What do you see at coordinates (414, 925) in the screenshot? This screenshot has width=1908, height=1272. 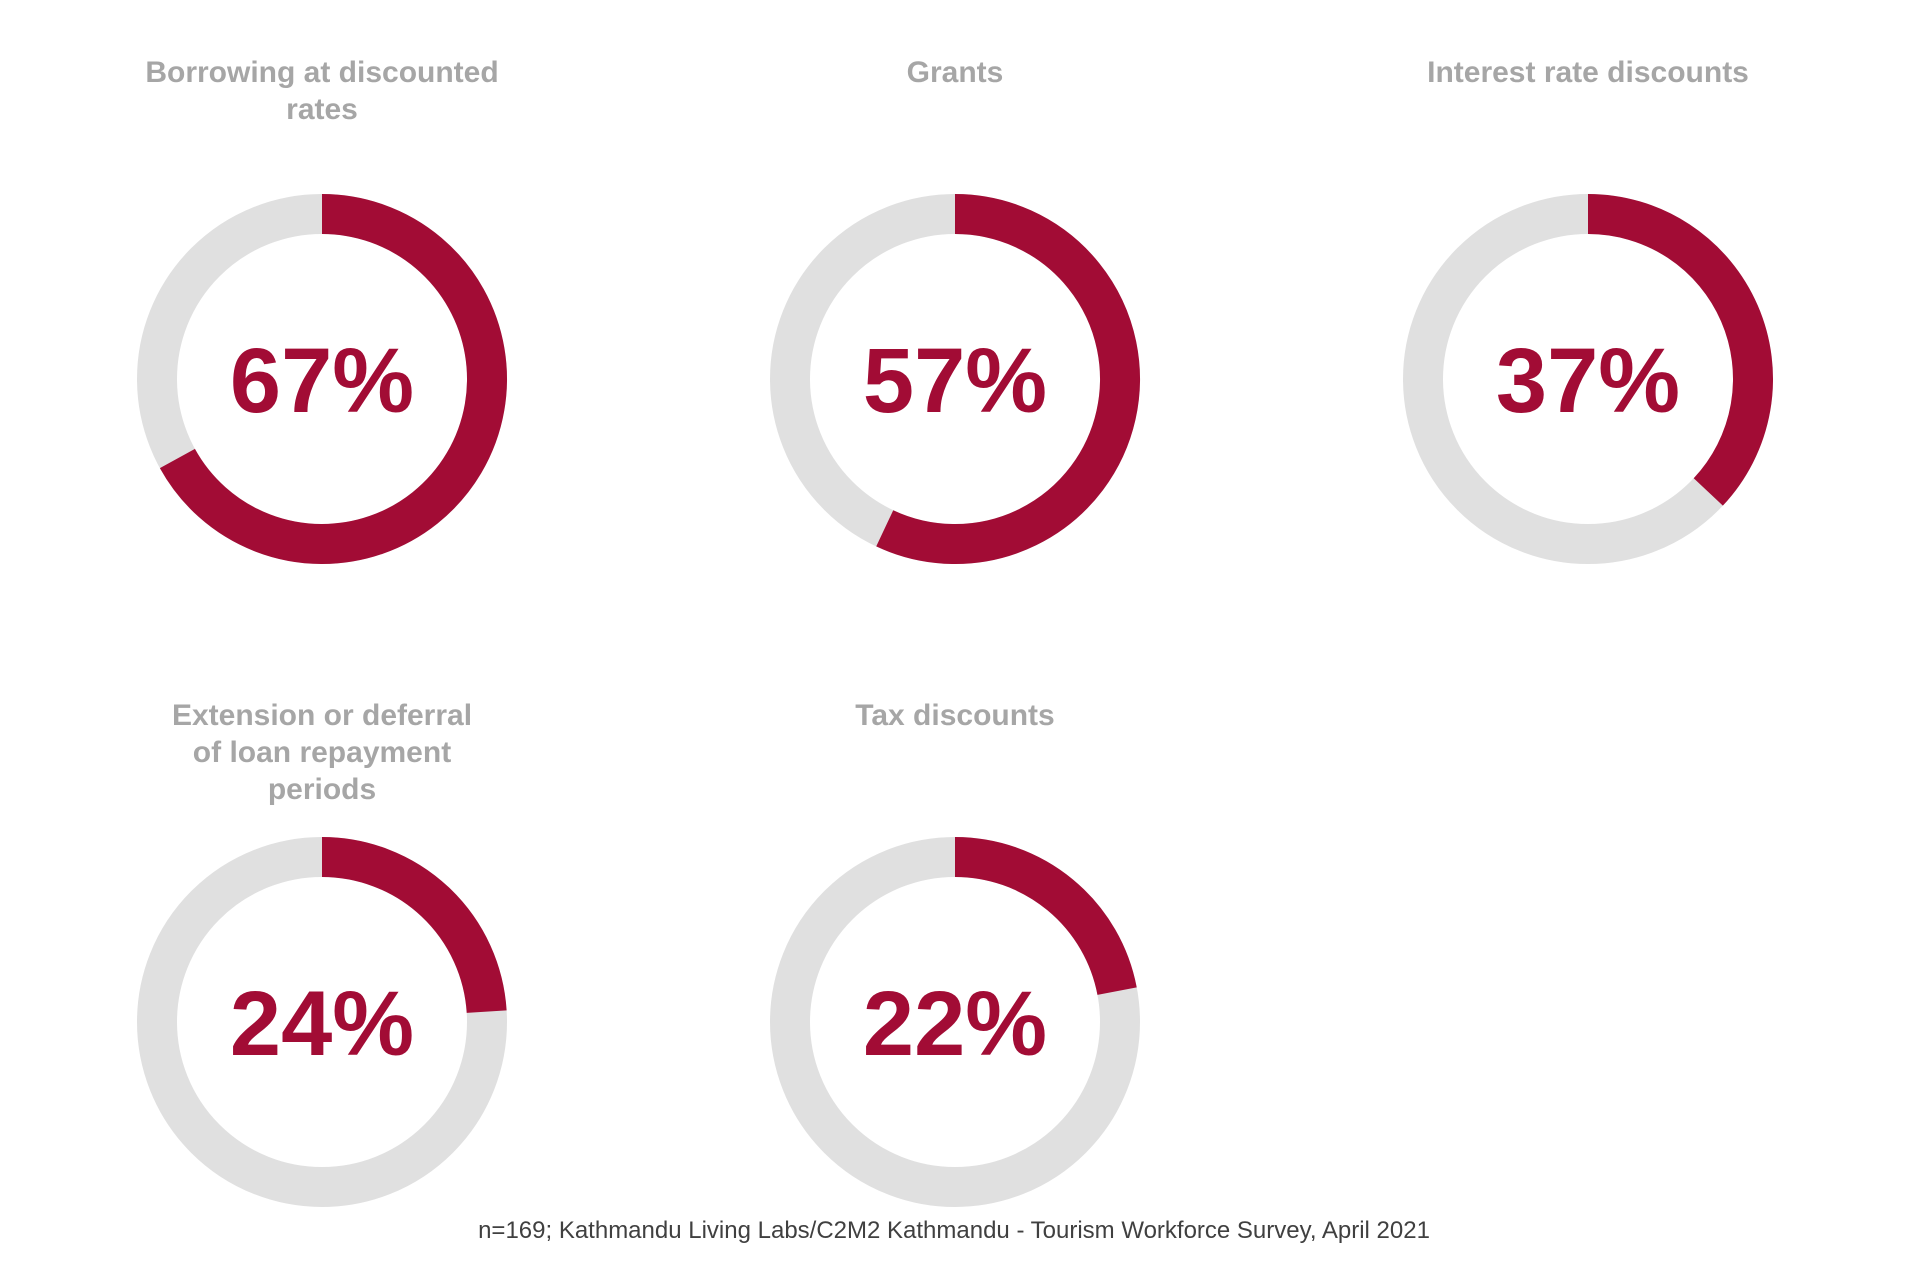 I see `donut-arc-extension` at bounding box center [414, 925].